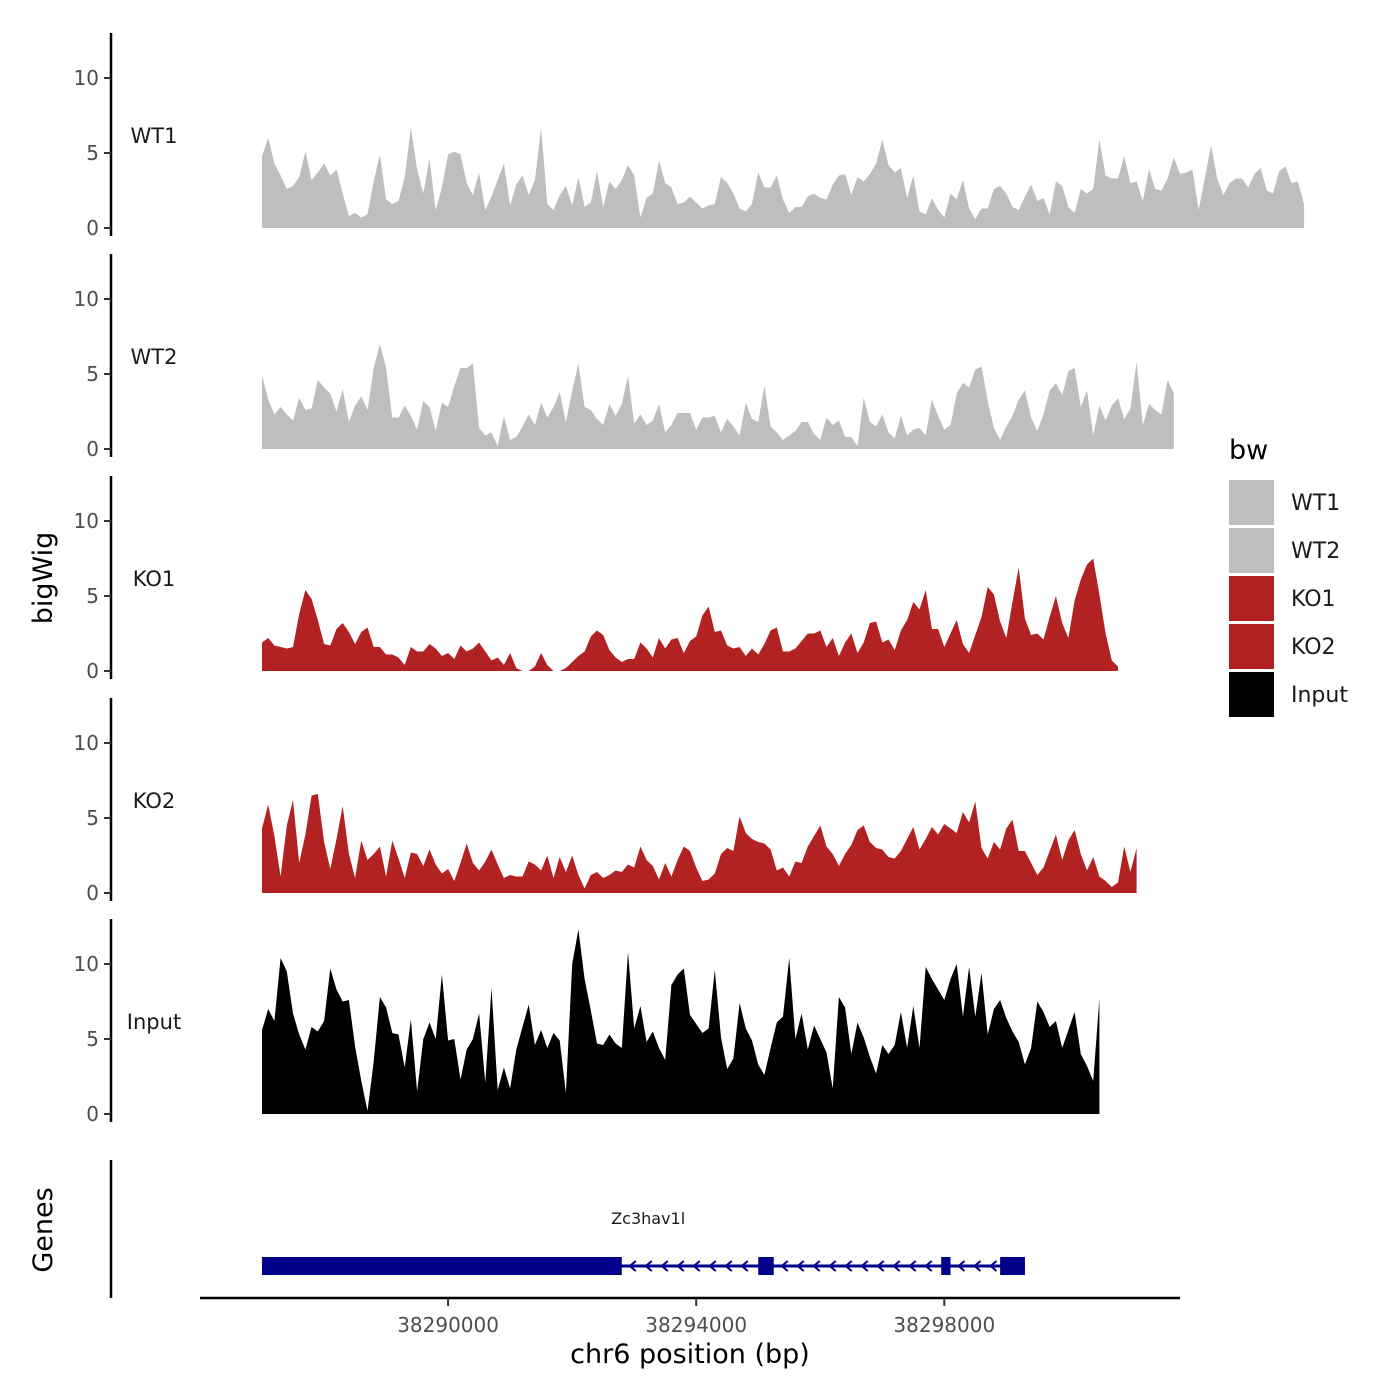  I want to click on track-input: 0 5 10 Input, so click(587, 1022).